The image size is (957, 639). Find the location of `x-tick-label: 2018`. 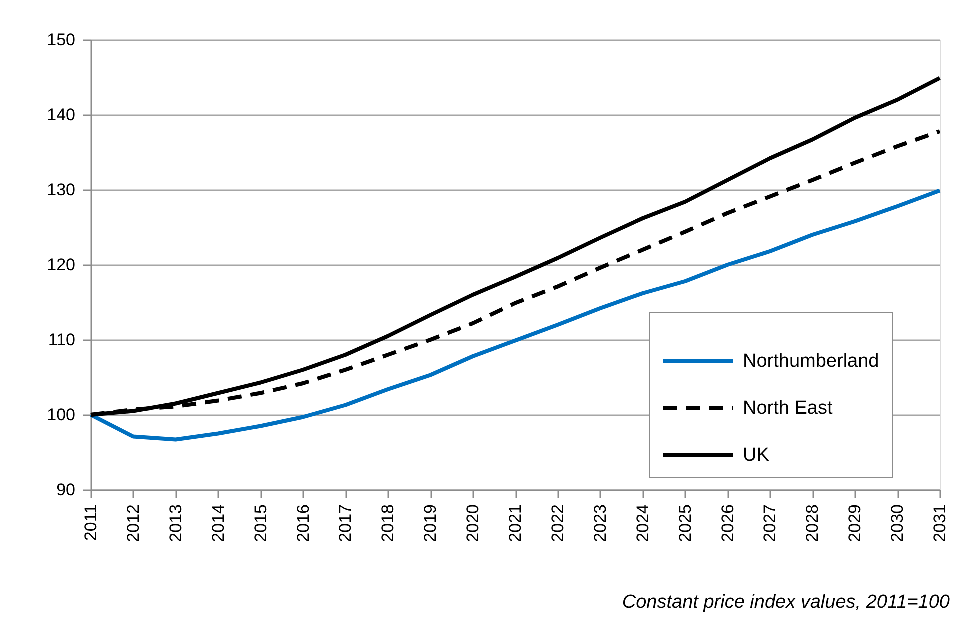

x-tick-label: 2018 is located at coordinates (388, 523).